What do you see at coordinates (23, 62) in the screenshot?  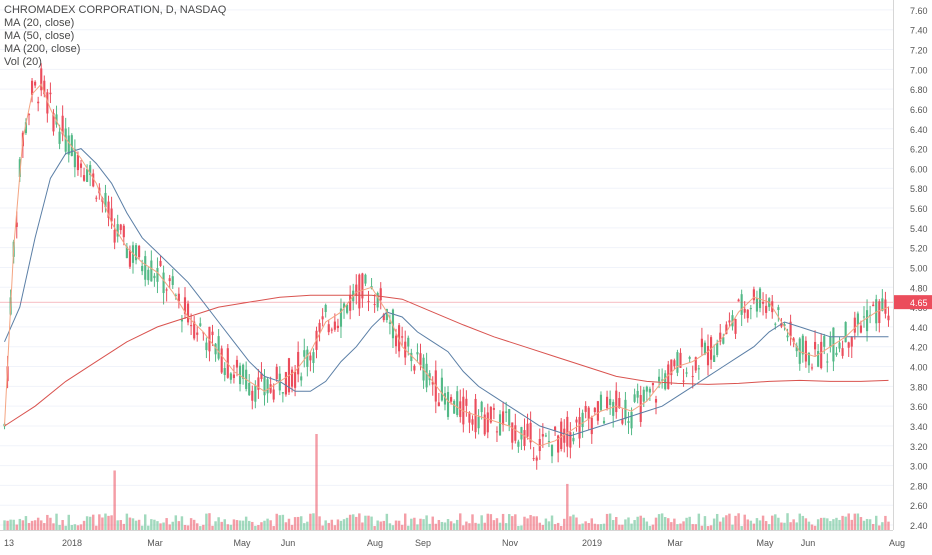 I see `legend-volume: Vol (20)` at bounding box center [23, 62].